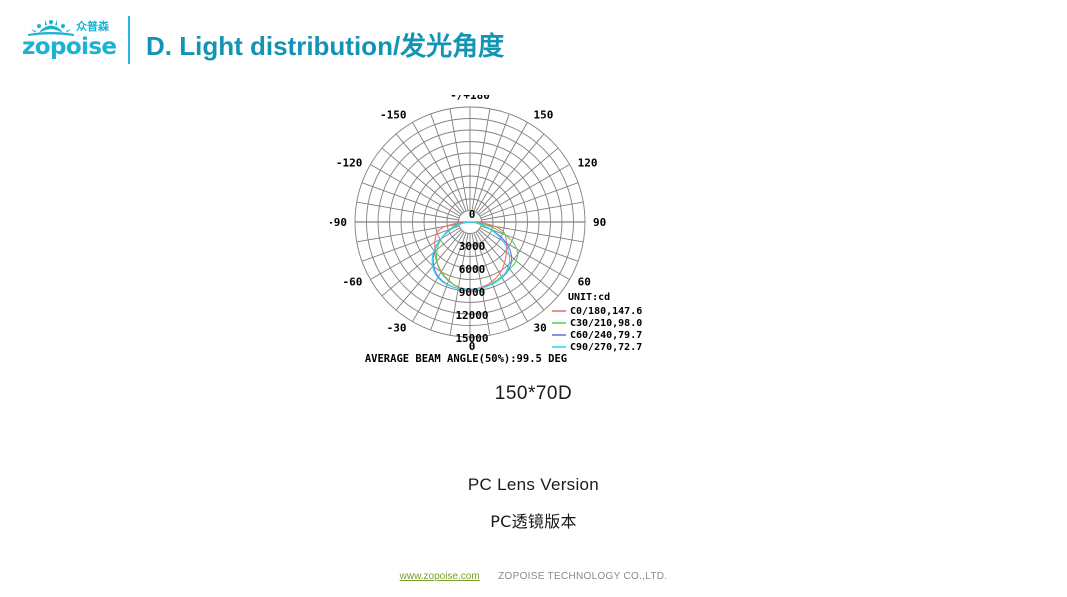 The height and width of the screenshot is (597, 1067). Describe the element at coordinates (338, 222) in the screenshot. I see `svg-text: -90` at that location.